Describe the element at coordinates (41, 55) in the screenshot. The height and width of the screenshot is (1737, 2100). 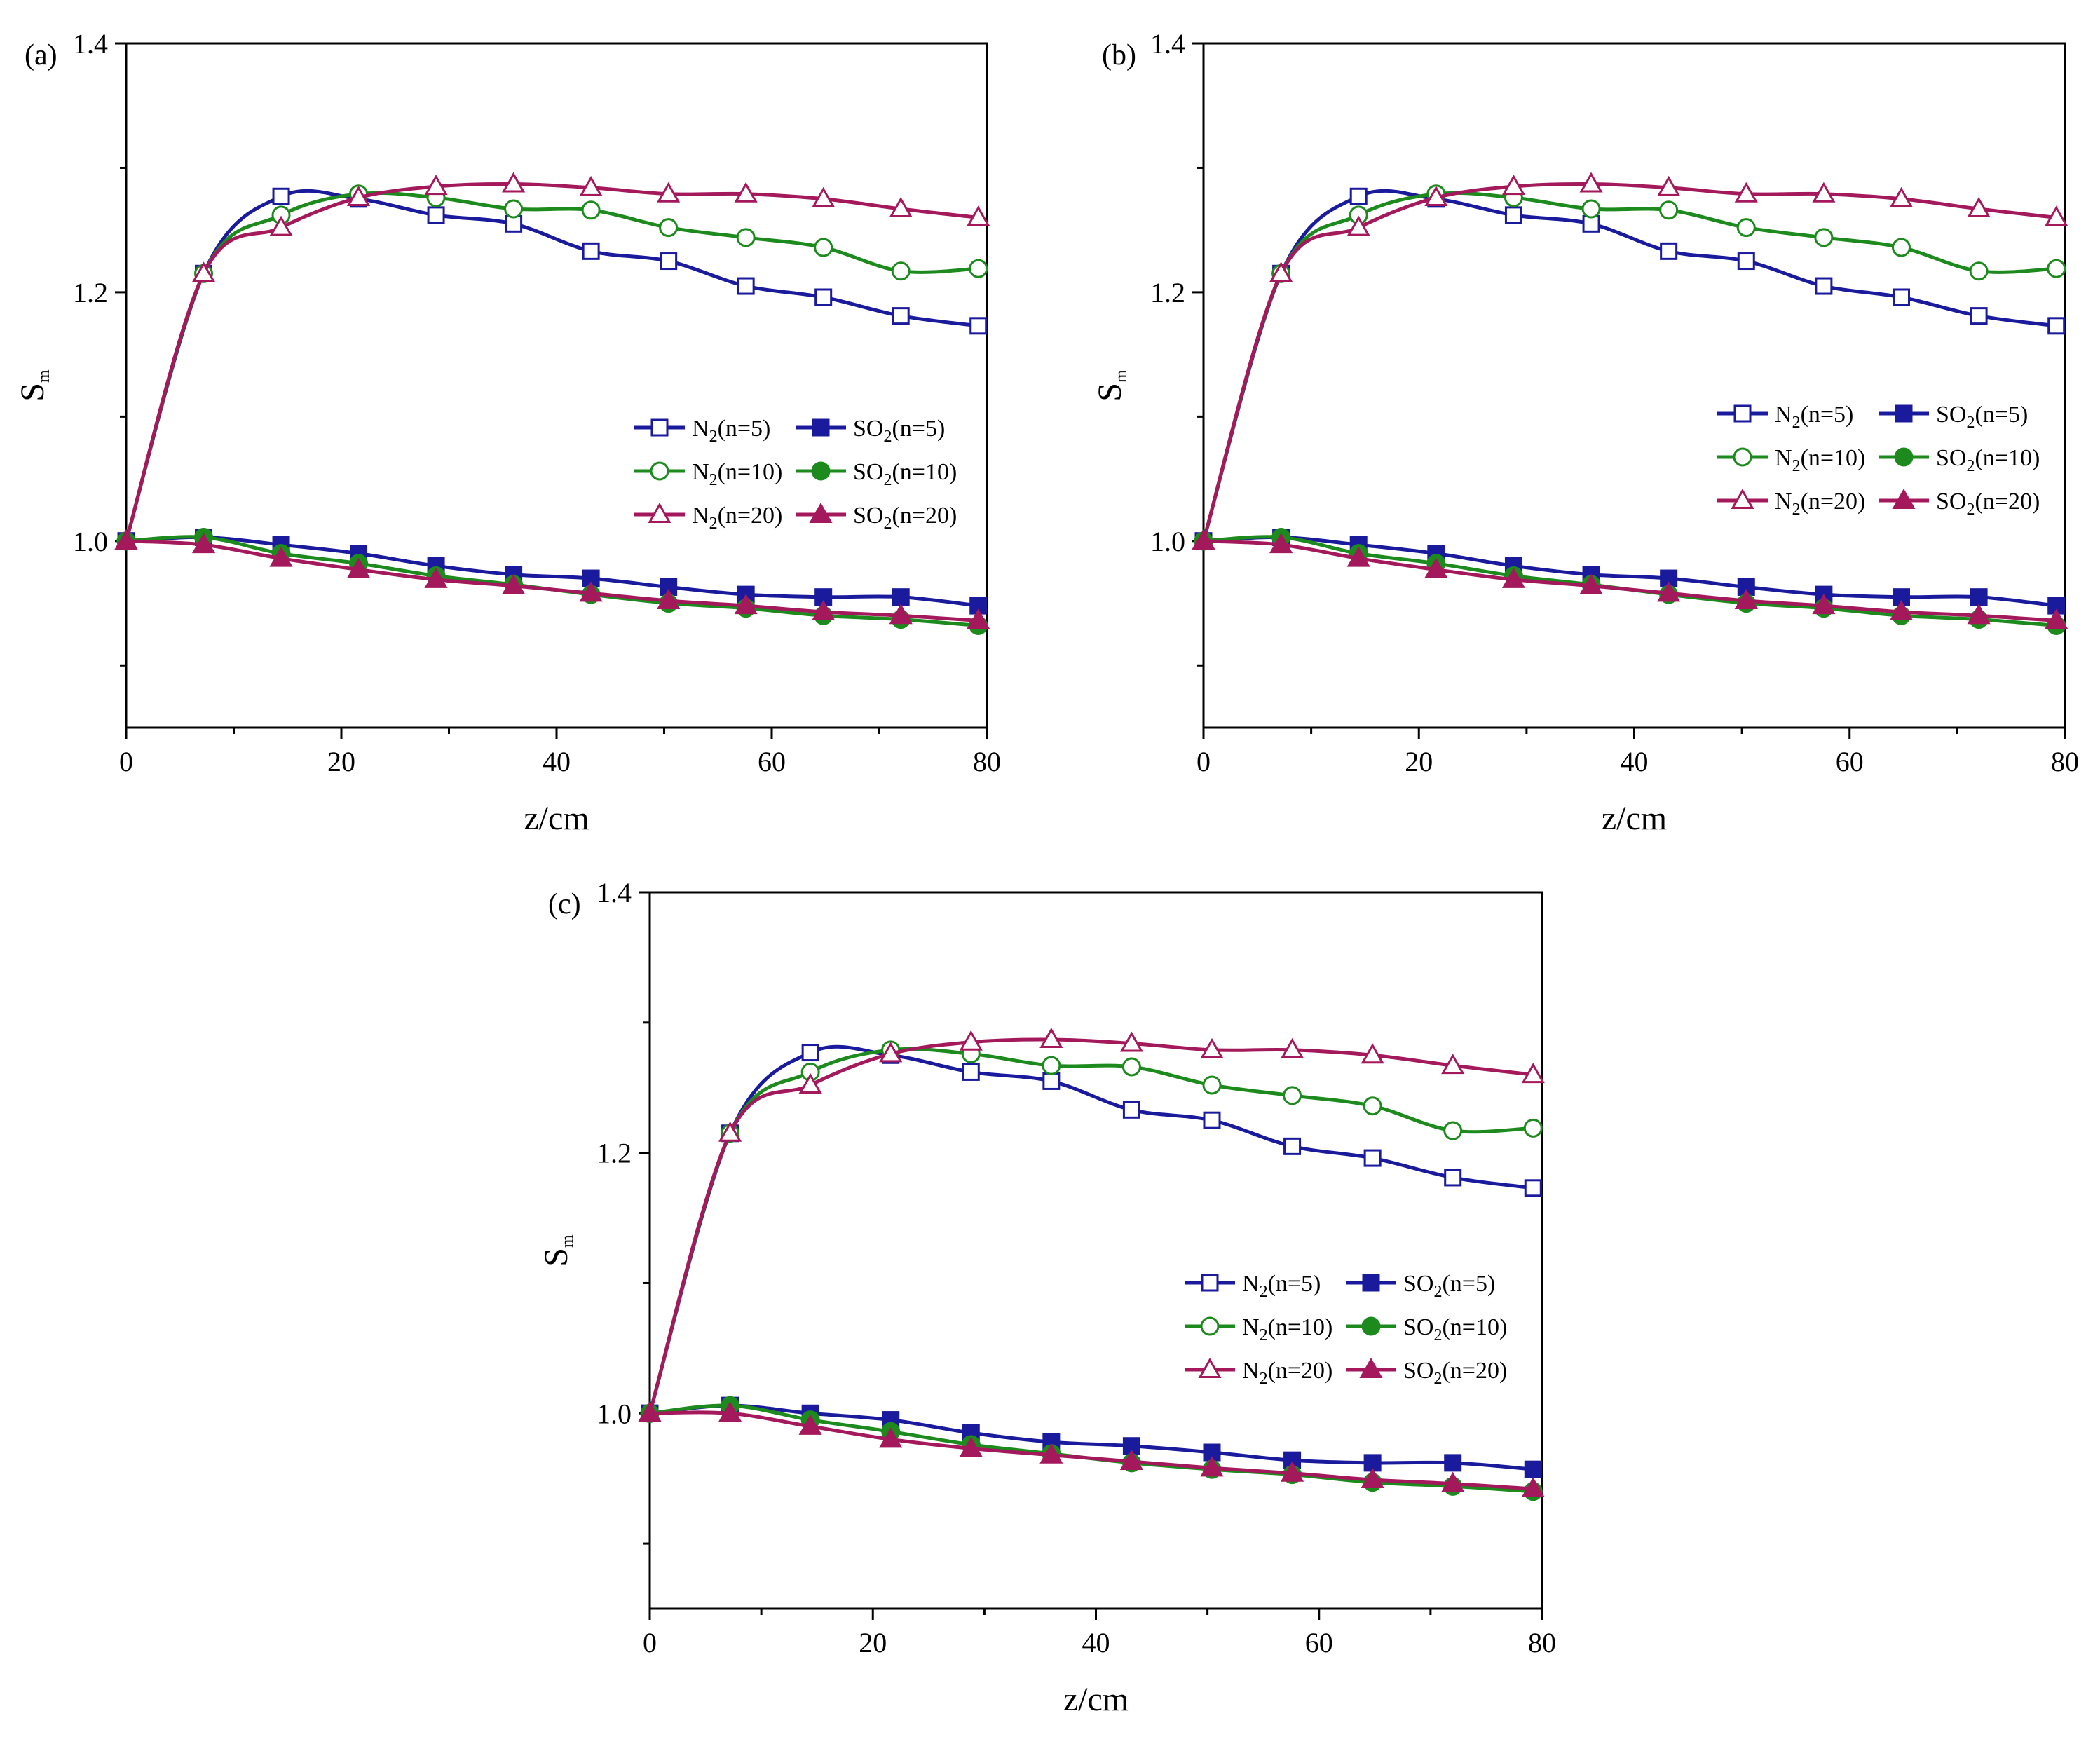
I see `panel-label: (a)` at that location.